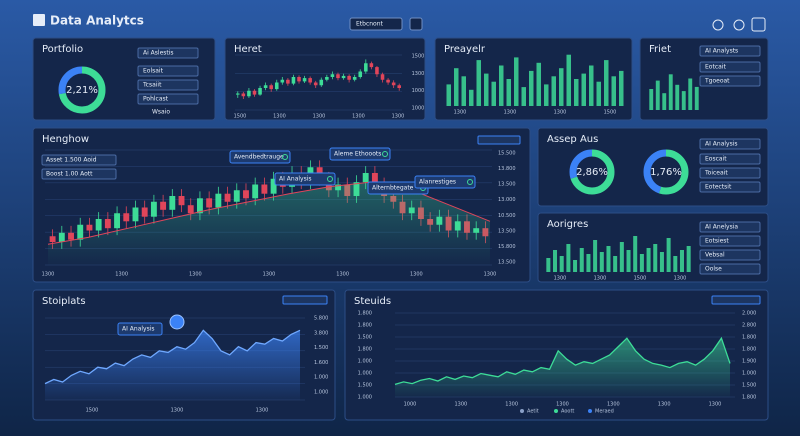  I want to click on legend-label: Meraed, so click(604, 412).